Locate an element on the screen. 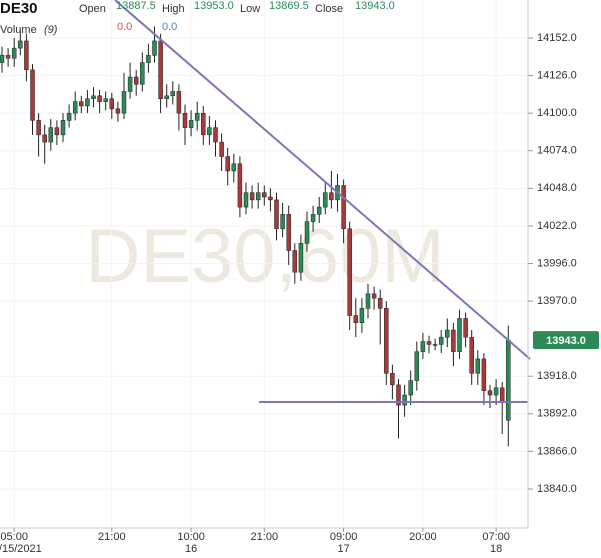 The image size is (601, 558). price-tag is located at coordinates (566, 340).